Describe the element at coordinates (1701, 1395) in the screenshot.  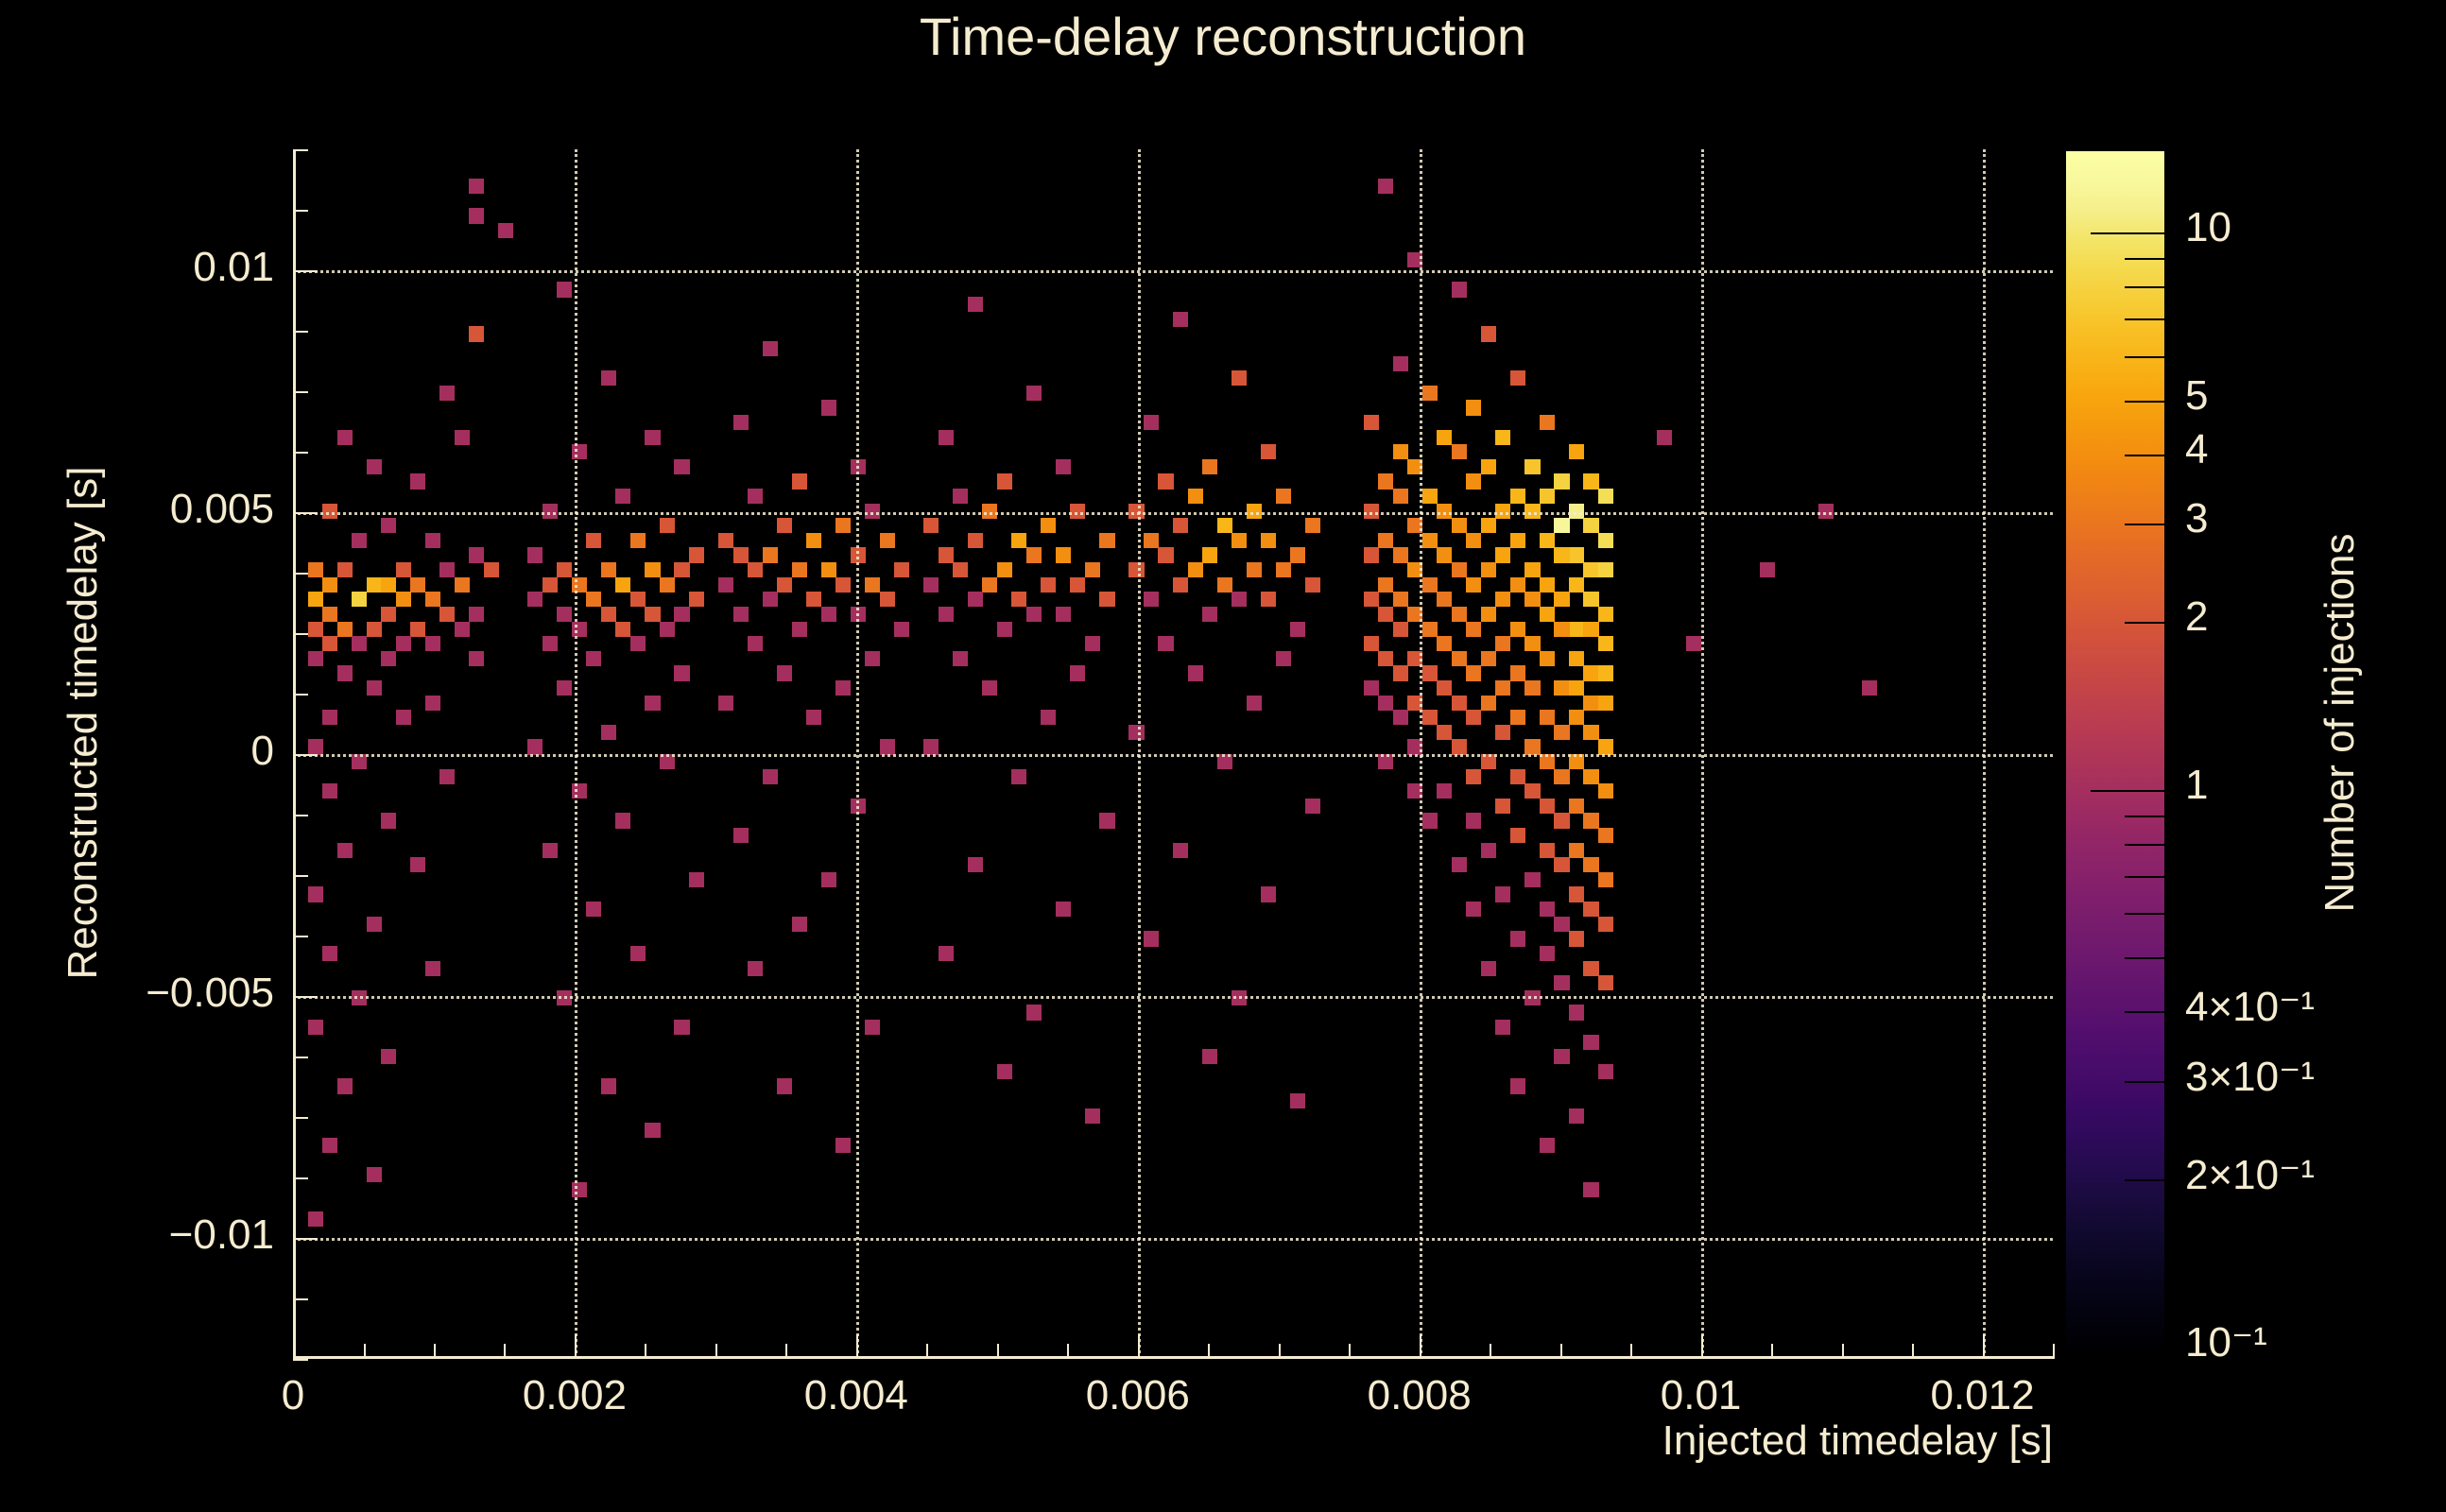
I see `x-tick-label: 0.01` at that location.